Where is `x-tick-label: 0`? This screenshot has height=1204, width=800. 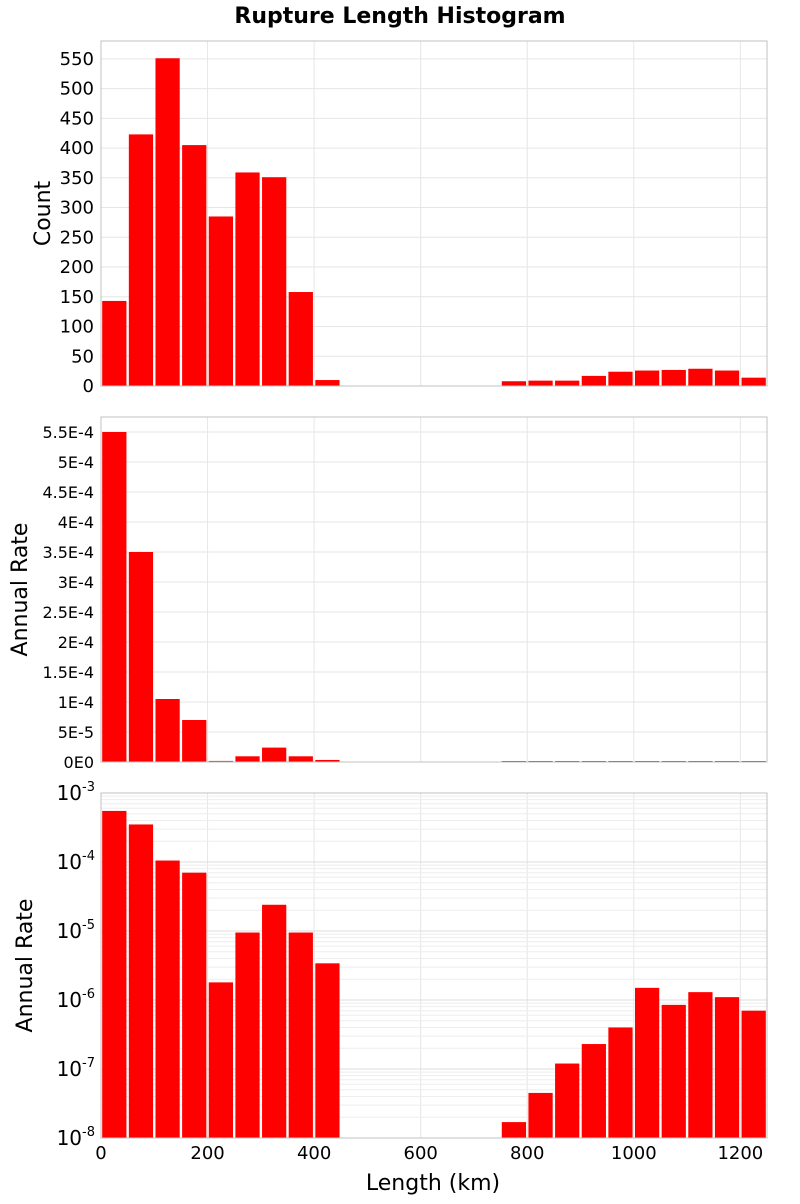
x-tick-label: 0 is located at coordinates (100, 1153).